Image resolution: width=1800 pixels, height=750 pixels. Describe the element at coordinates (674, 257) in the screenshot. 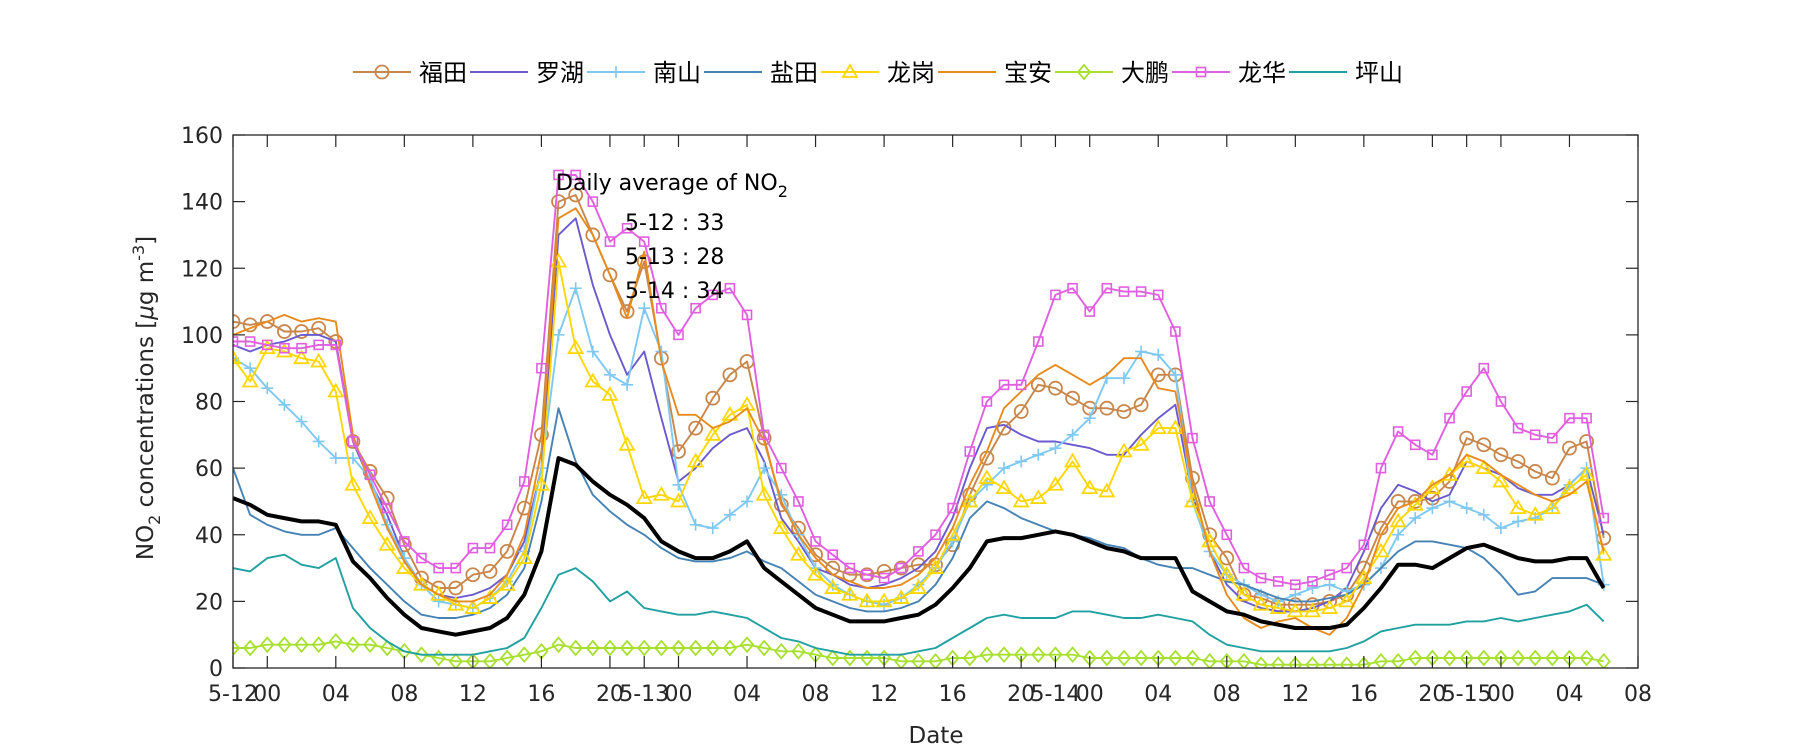

I see `annotation-line-2: 5-13 : 28` at that location.